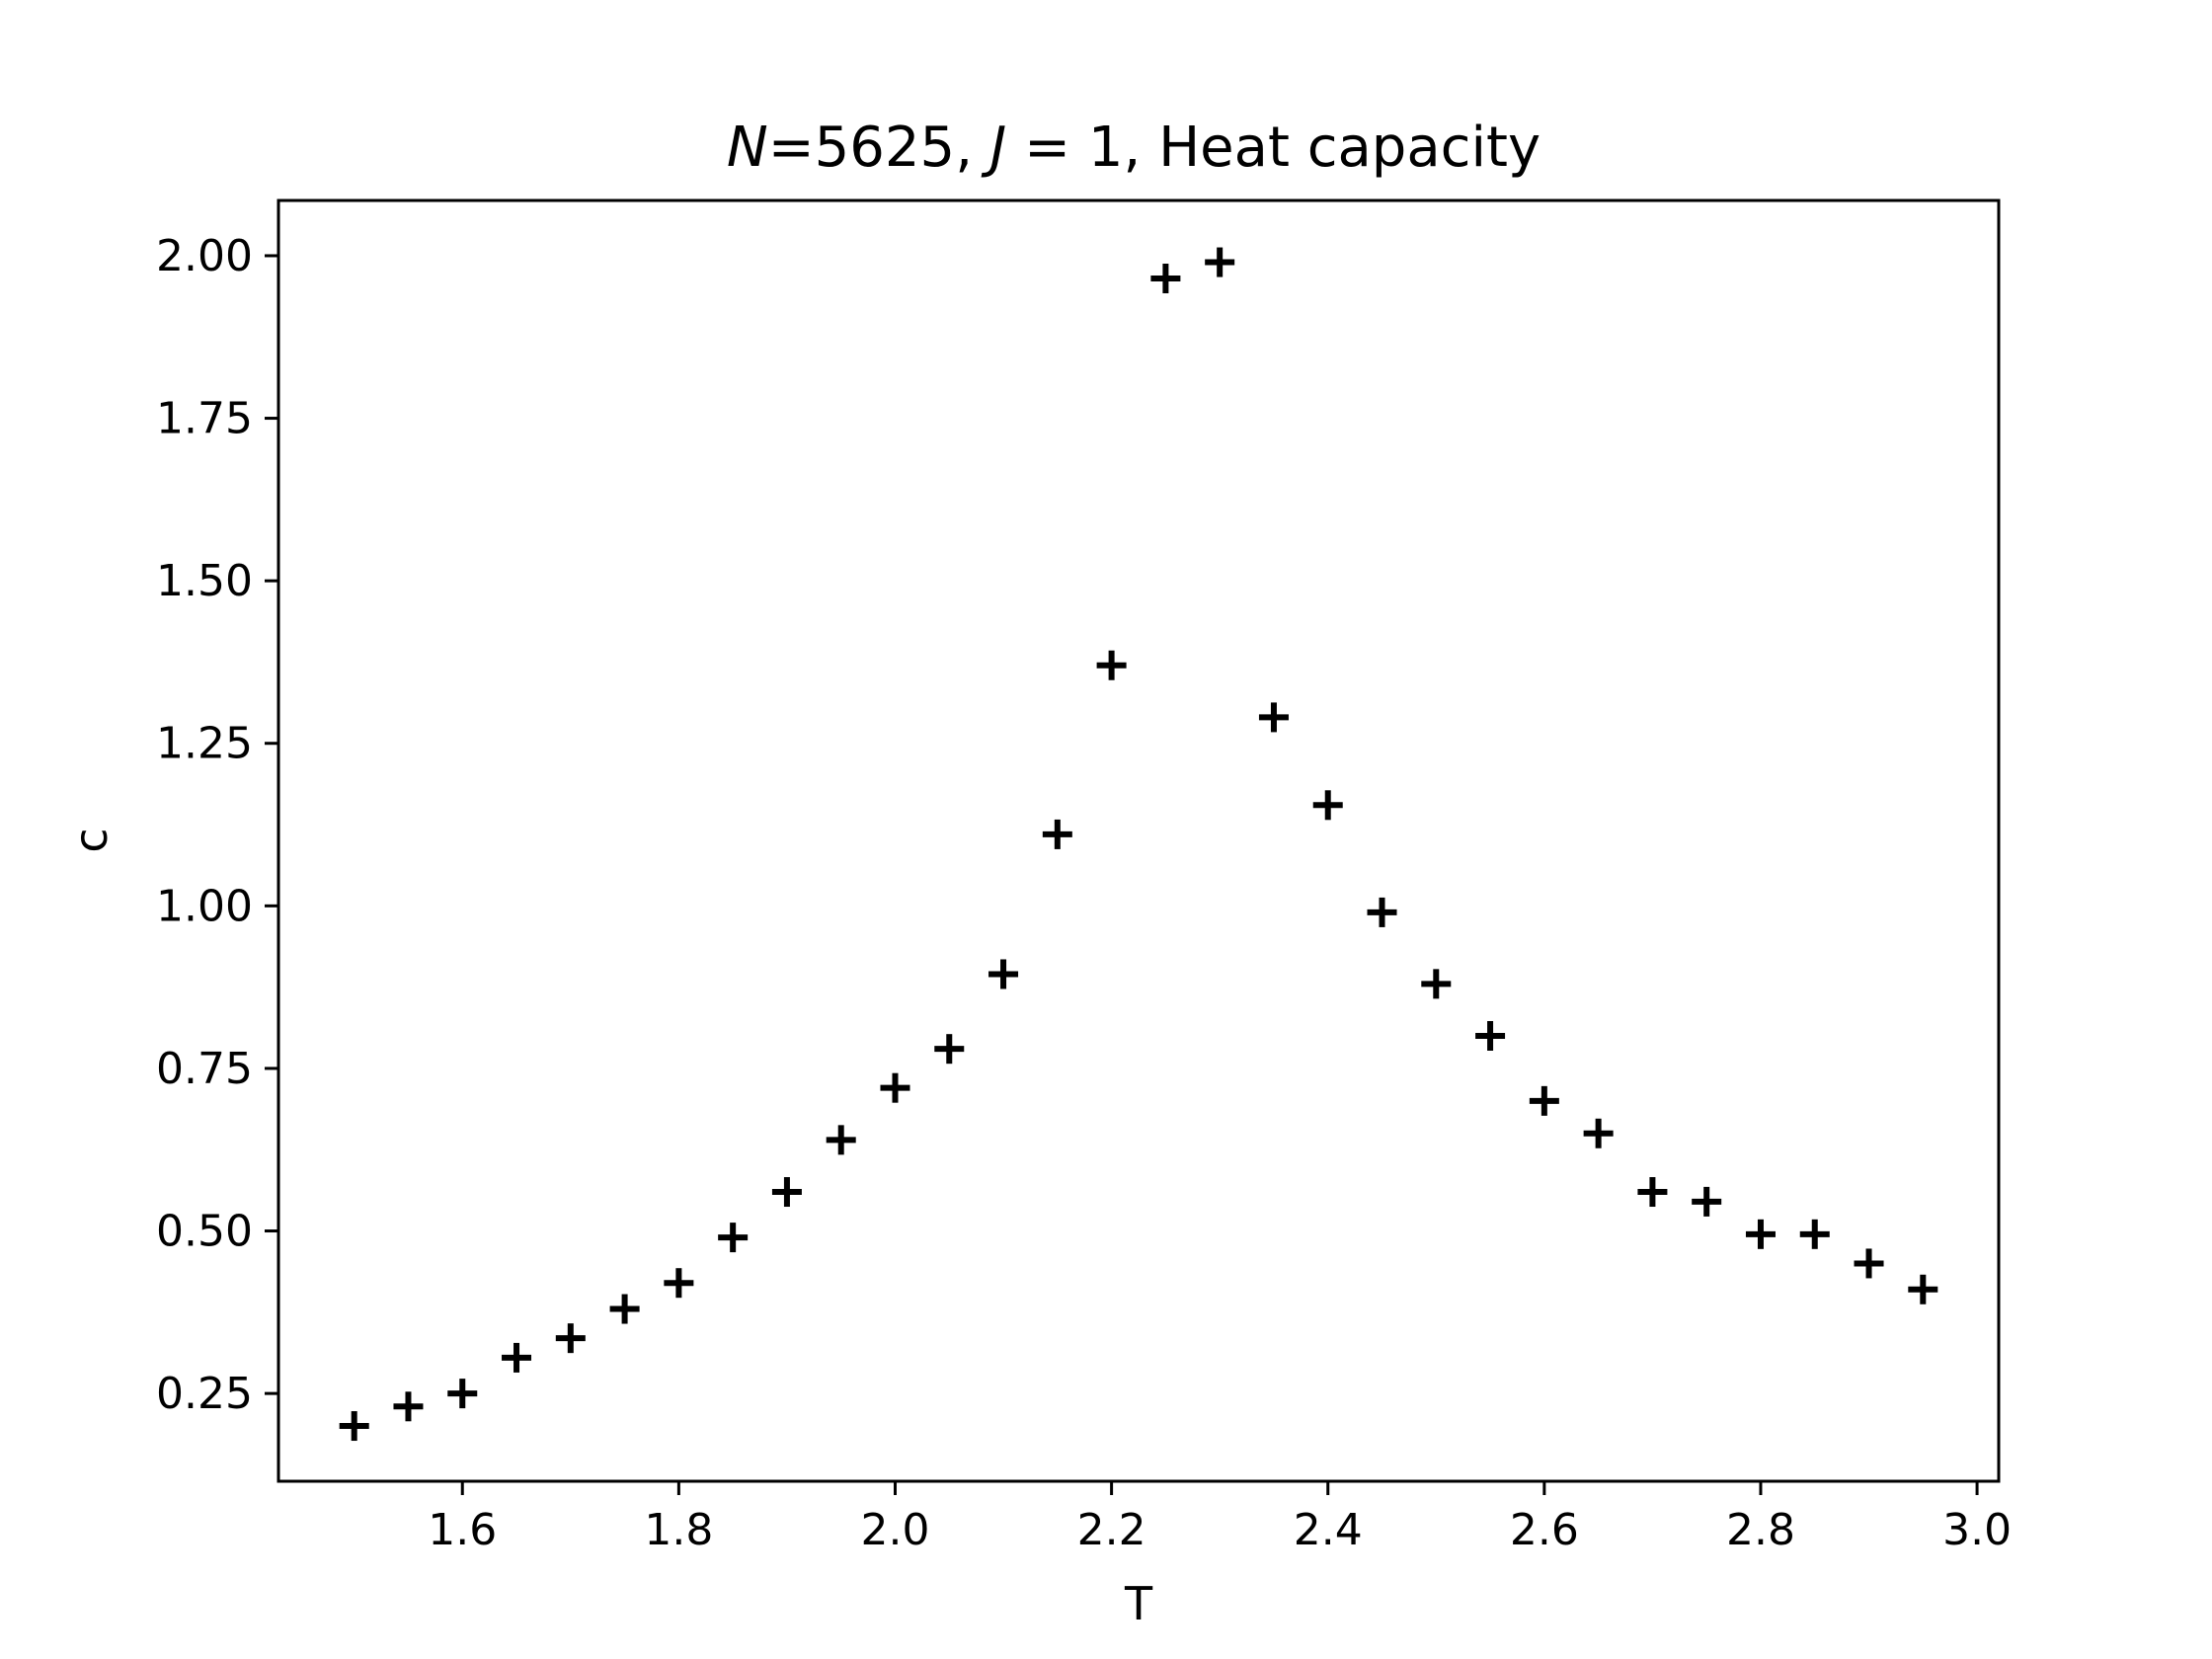 This screenshot has width=2212, height=1659. Describe the element at coordinates (205, 1232) in the screenshot. I see `y-tick-label: 0.50` at that location.